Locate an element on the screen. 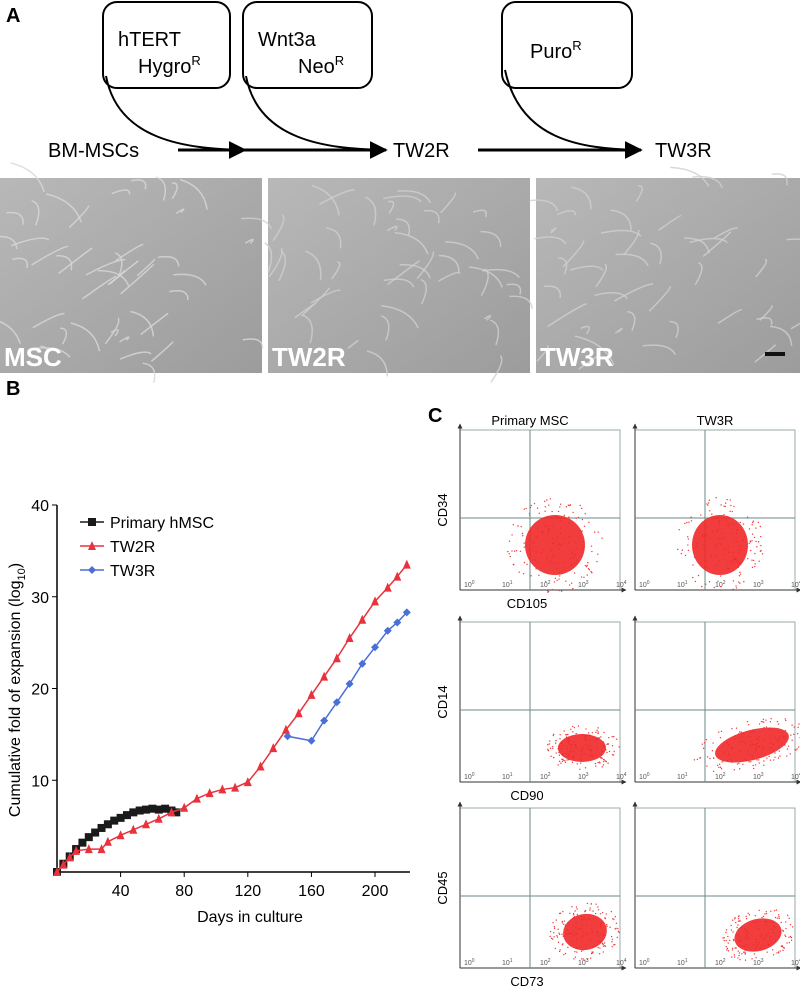 This screenshot has width=800, height=990. construct-box is located at coordinates (166, 45).